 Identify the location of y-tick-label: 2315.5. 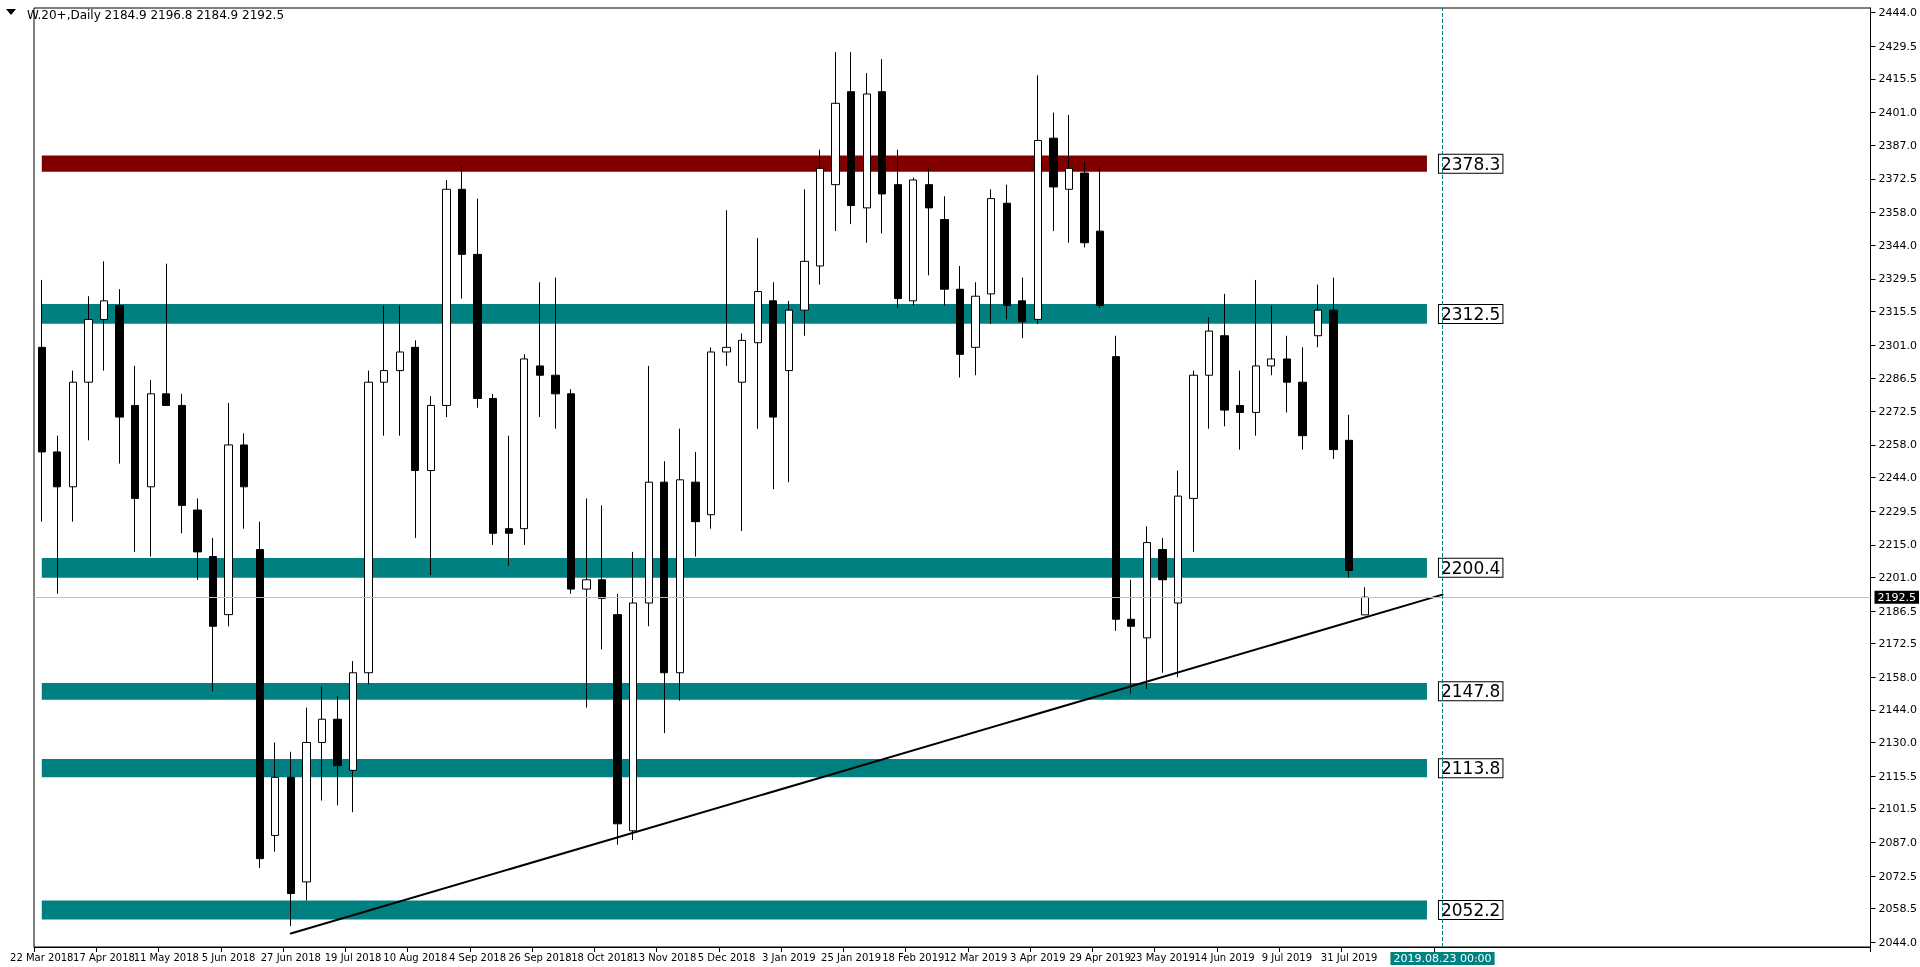
(1898, 311).